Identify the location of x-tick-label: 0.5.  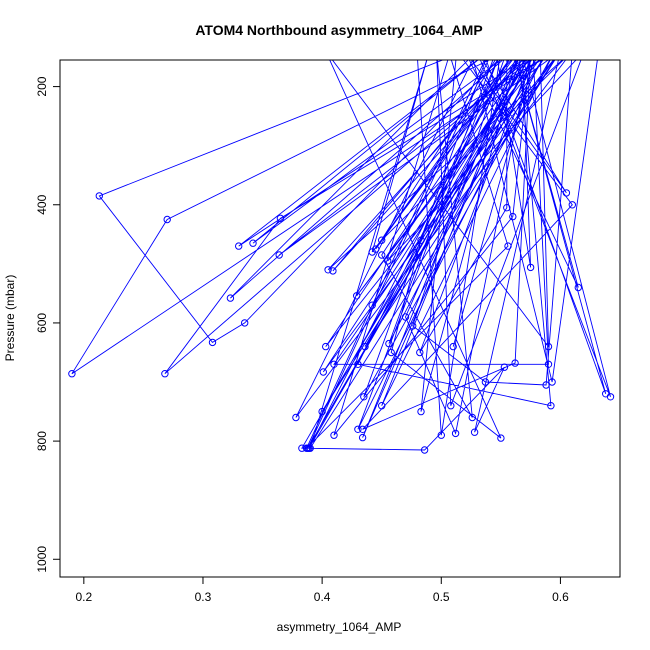
(441, 597).